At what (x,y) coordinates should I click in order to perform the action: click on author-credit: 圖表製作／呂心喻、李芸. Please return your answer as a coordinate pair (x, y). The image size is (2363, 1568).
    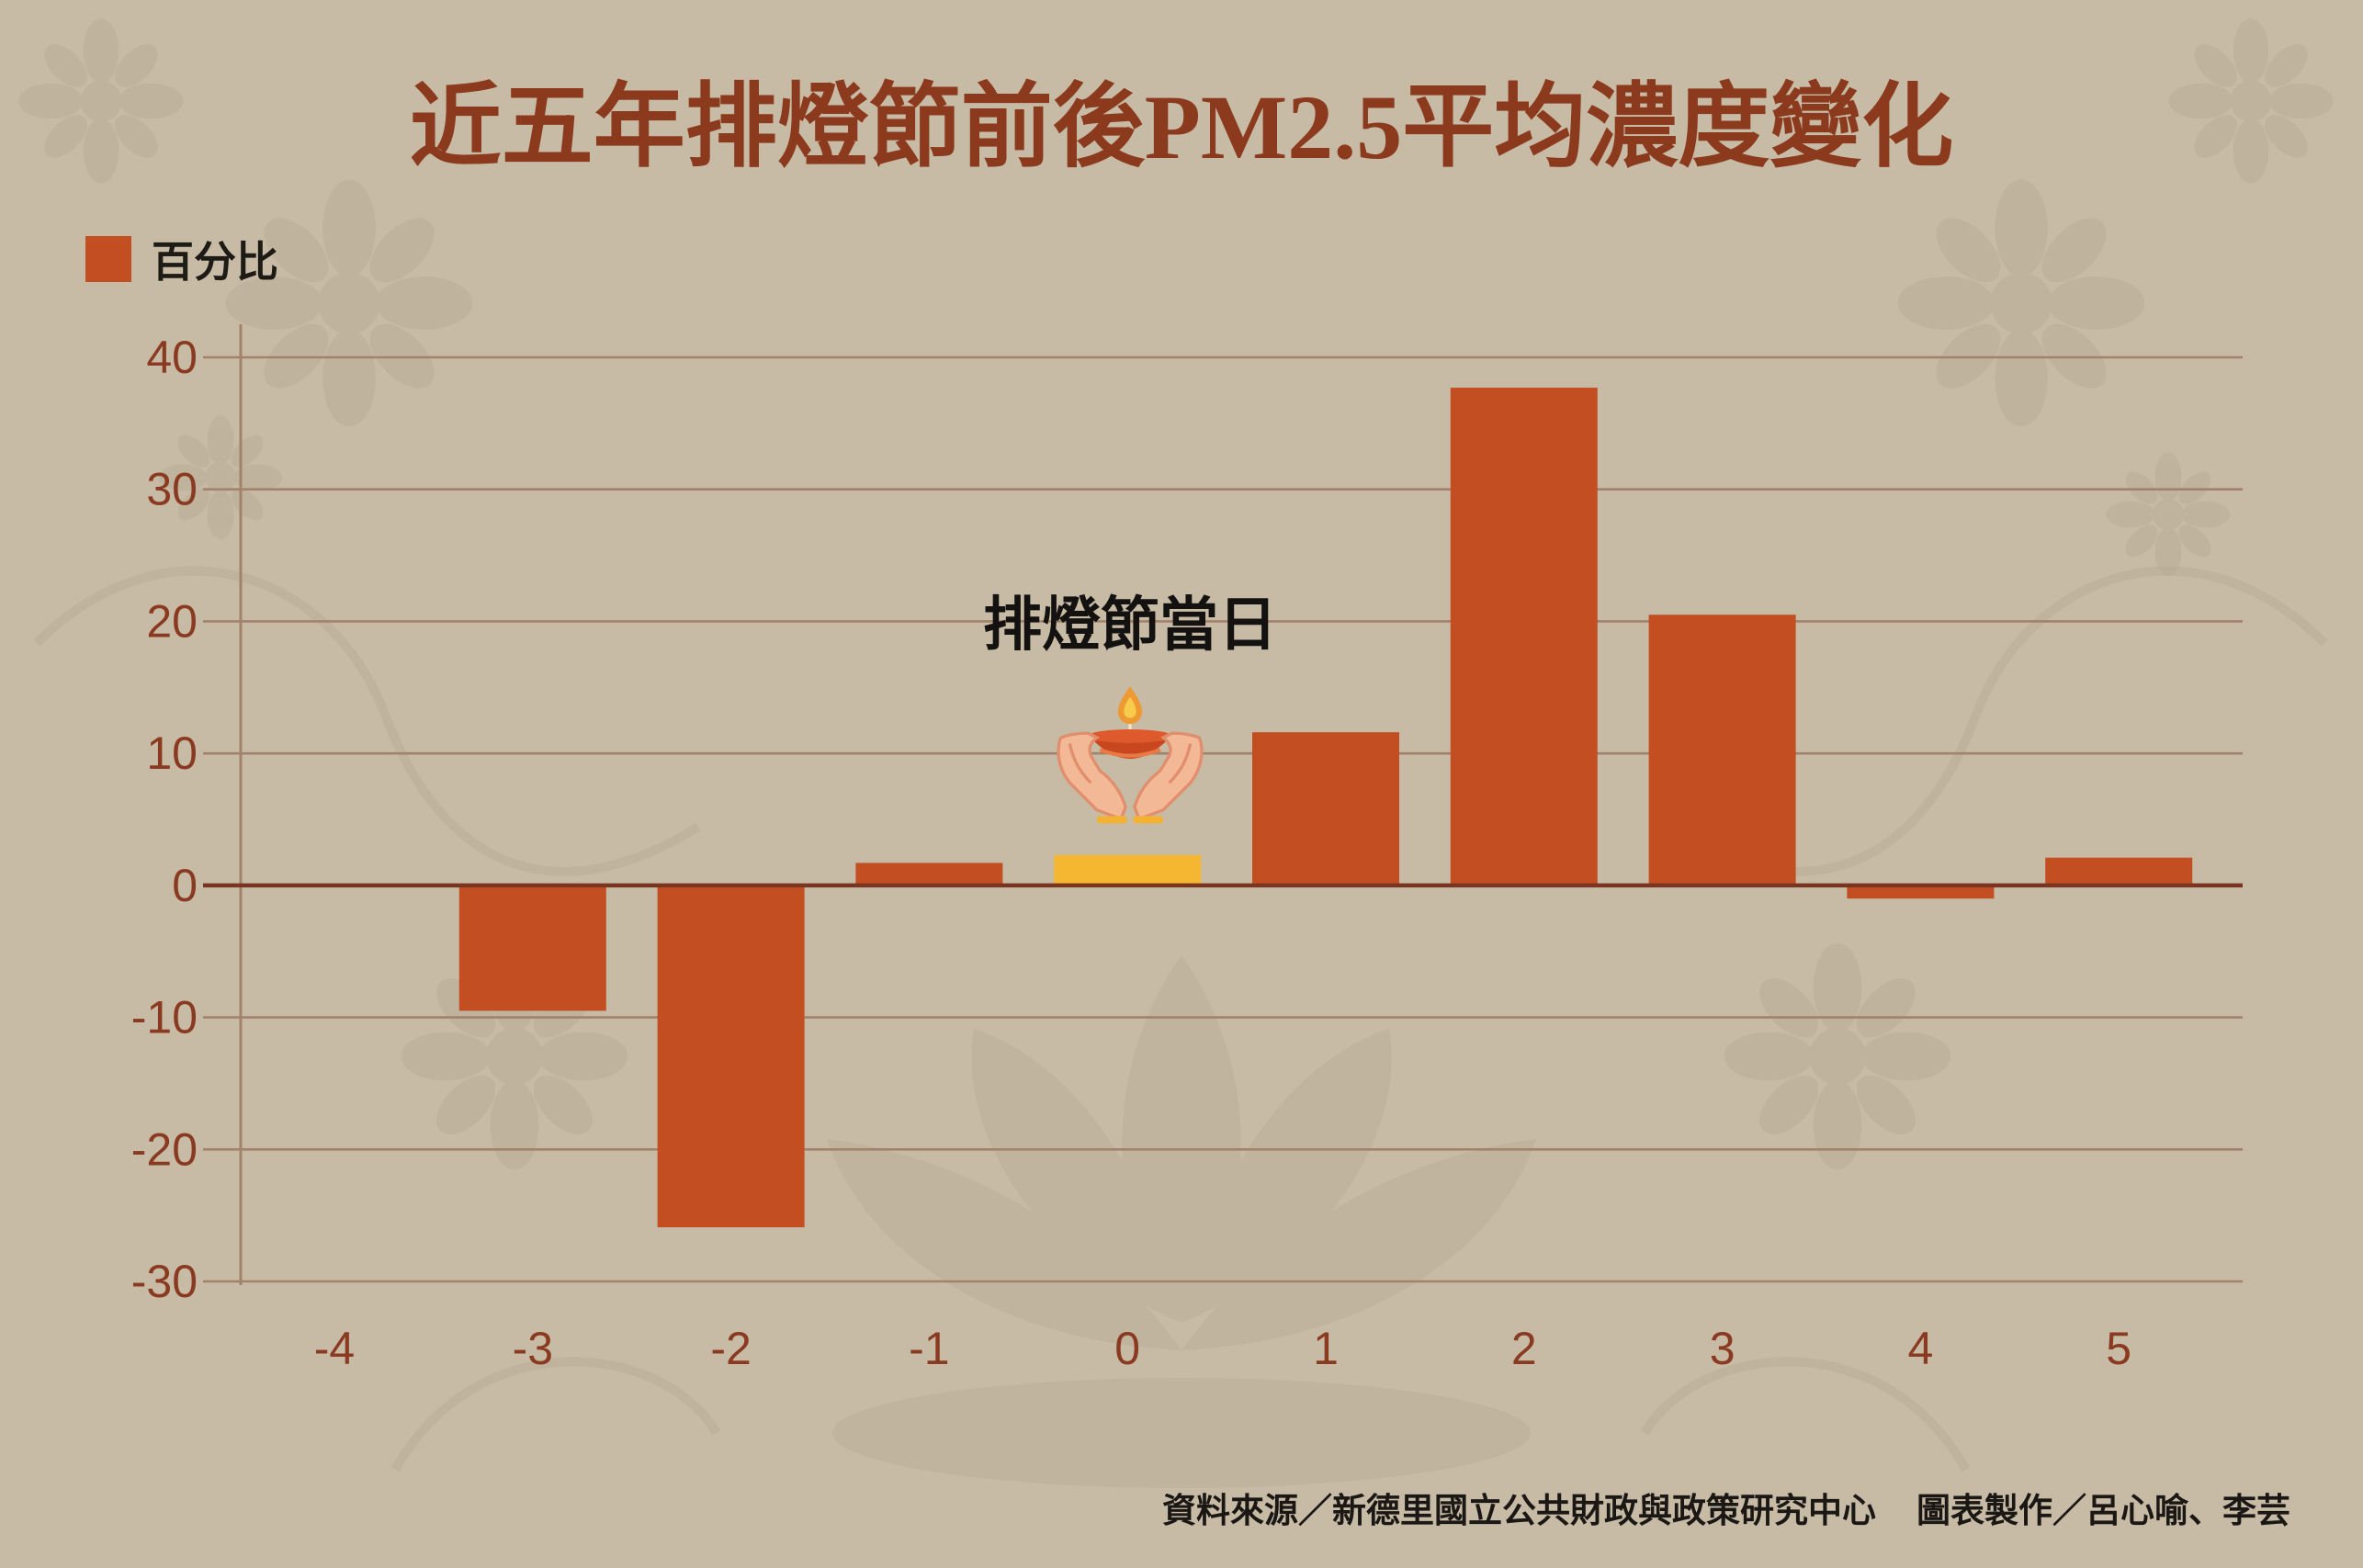
    Looking at the image, I should click on (2103, 1511).